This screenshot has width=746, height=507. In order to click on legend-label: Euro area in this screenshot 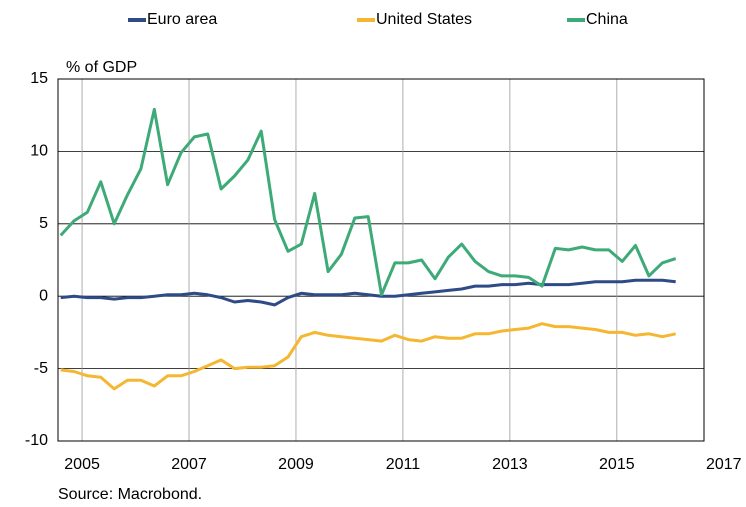, I will do `click(182, 19)`.